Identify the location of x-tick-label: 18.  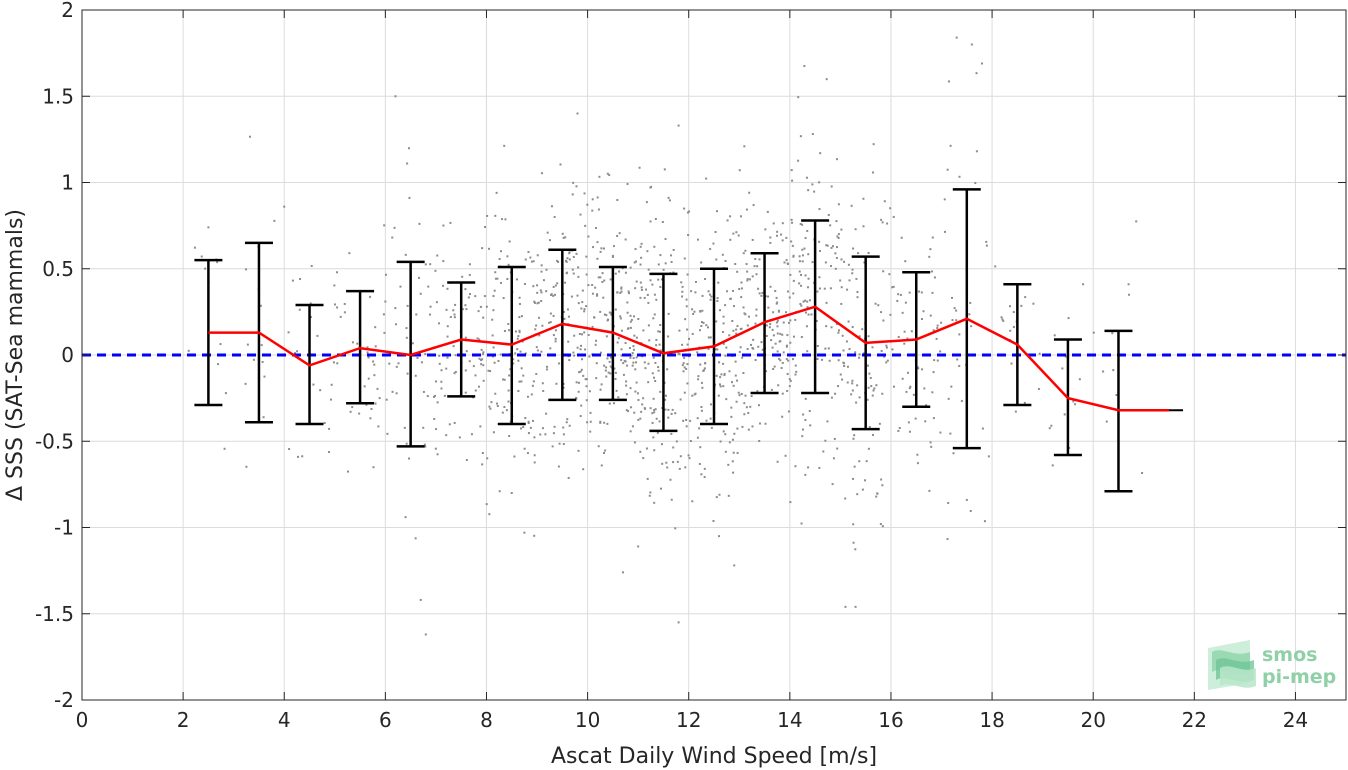
(991, 720).